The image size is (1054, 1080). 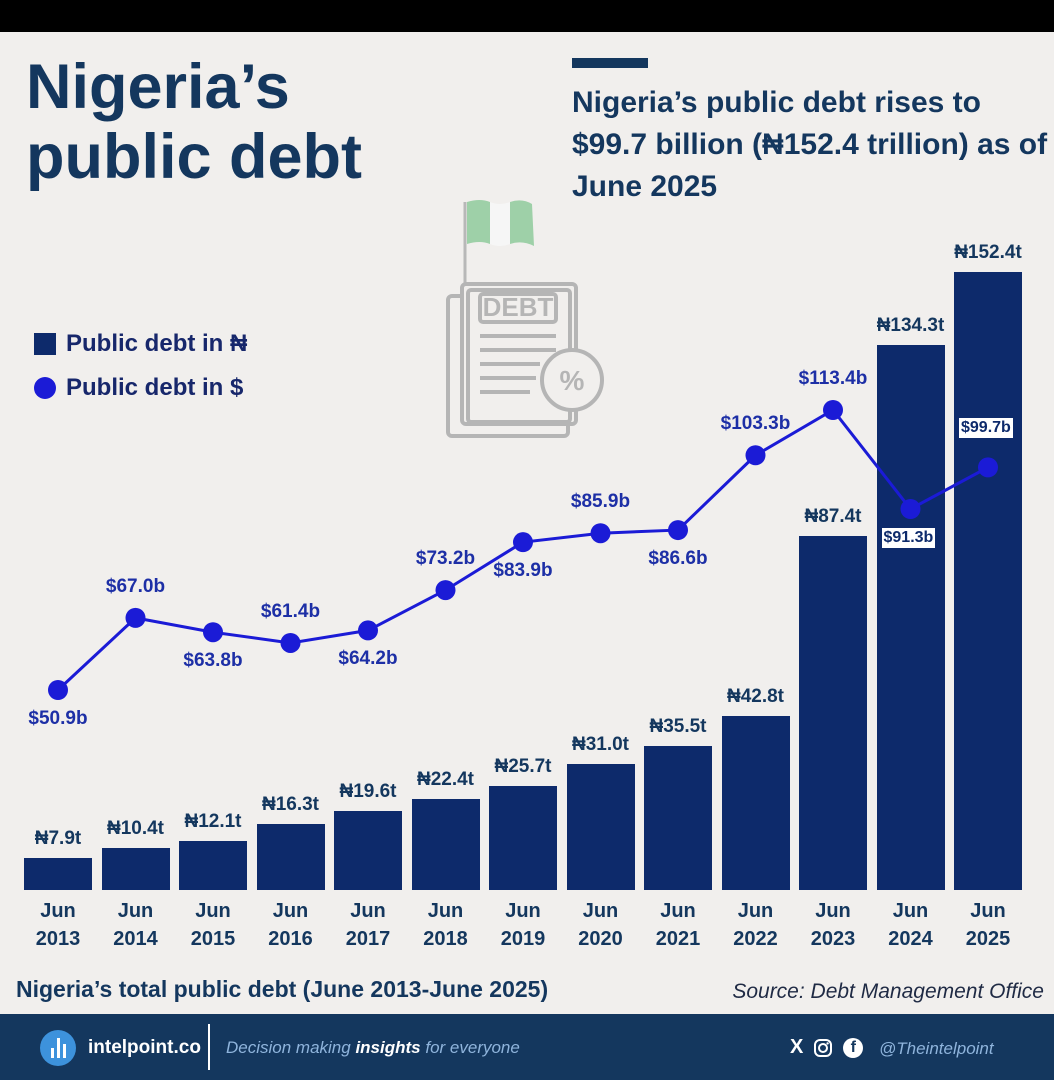 I want to click on dot-marker-icon, so click(x=45, y=388).